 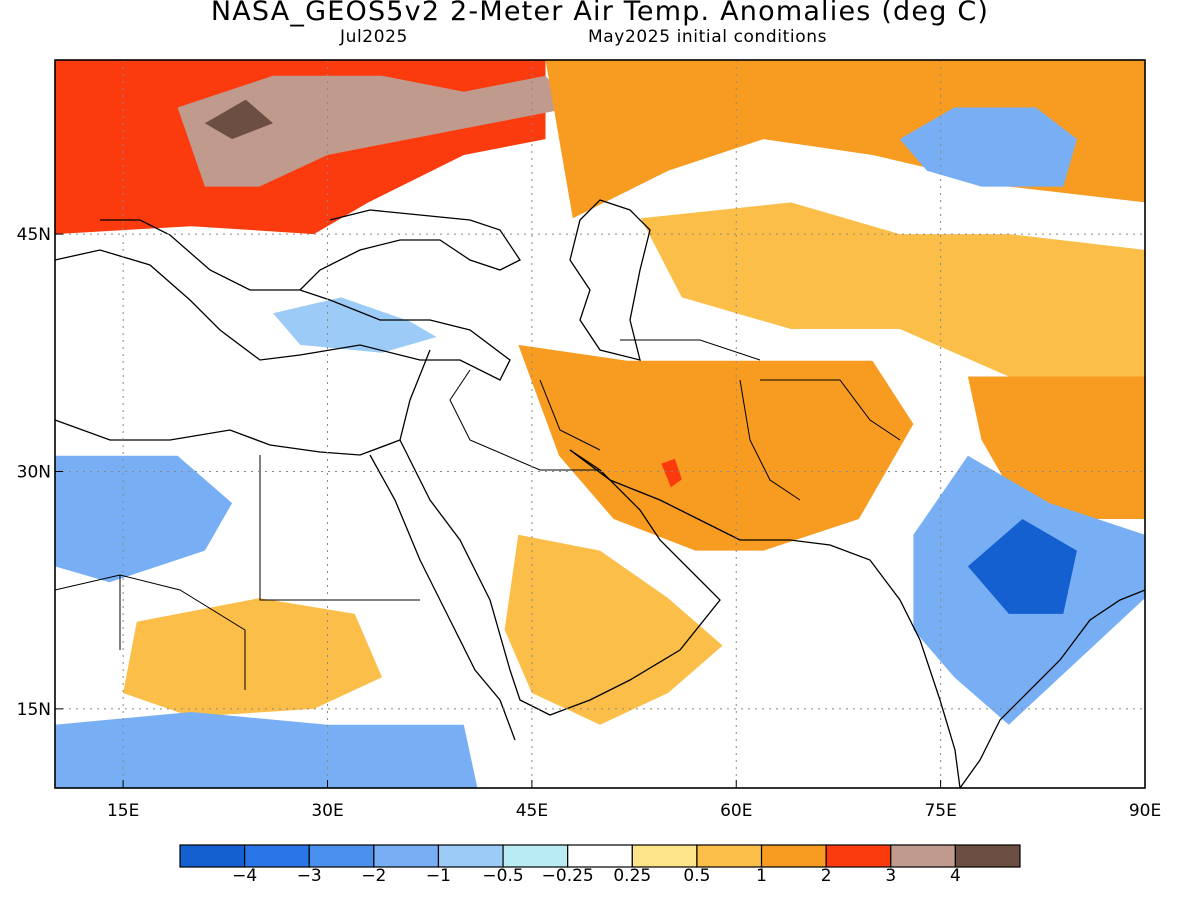 I want to click on init-conditions: May2025 initial conditions, so click(x=708, y=37).